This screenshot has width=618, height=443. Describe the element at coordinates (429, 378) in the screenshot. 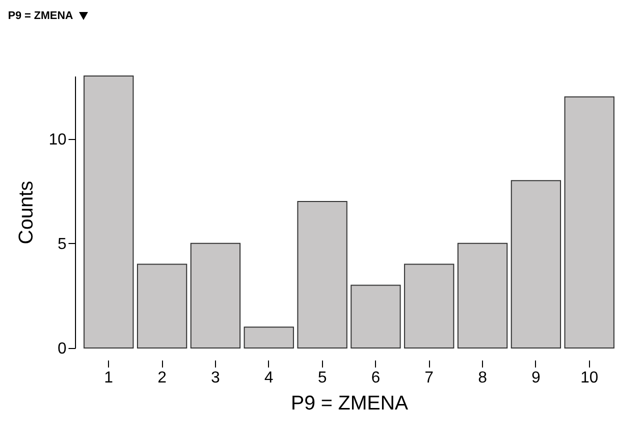

I see `x-tick-label: 7` at that location.